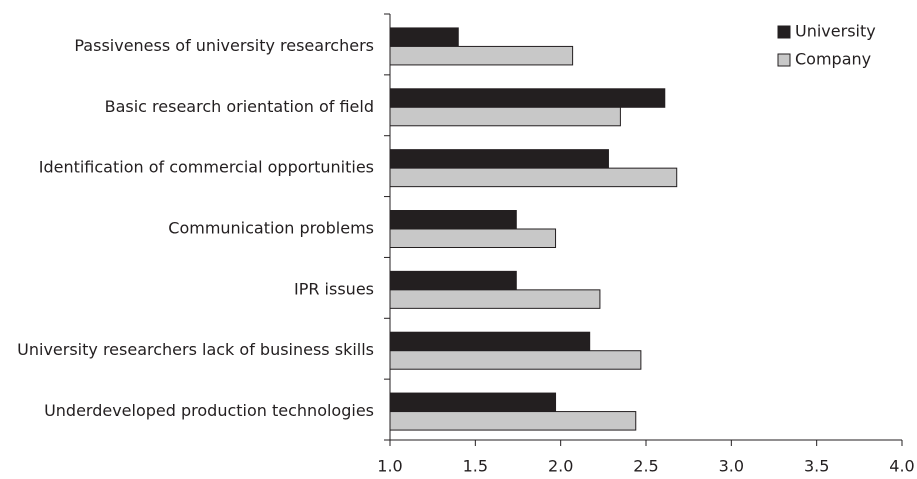  Describe the element at coordinates (209, 410) in the screenshot. I see `y-tick-label: Underdeveloped production technologies` at that location.